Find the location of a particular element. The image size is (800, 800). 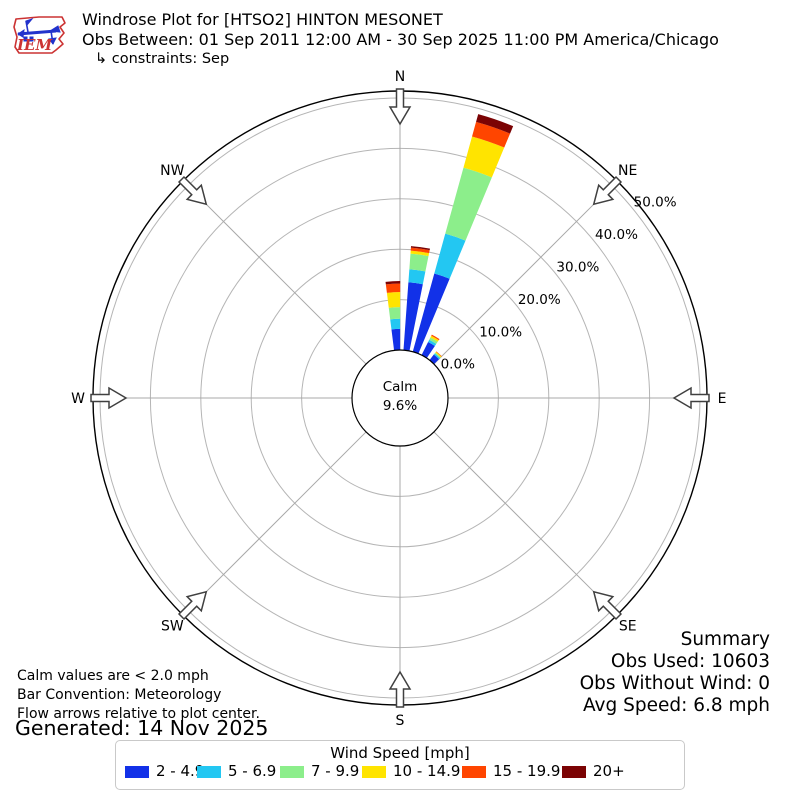

summary-avg-speed: Avg Speed: 6.8 mph is located at coordinates (676, 705).